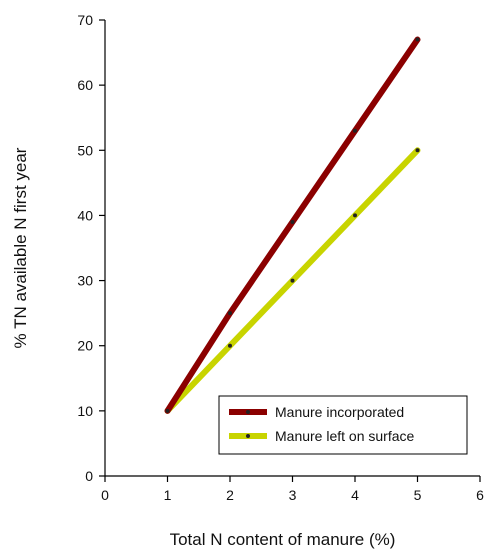 This screenshot has height=550, width=487. I want to click on y-tick-label: 0, so click(89, 476).